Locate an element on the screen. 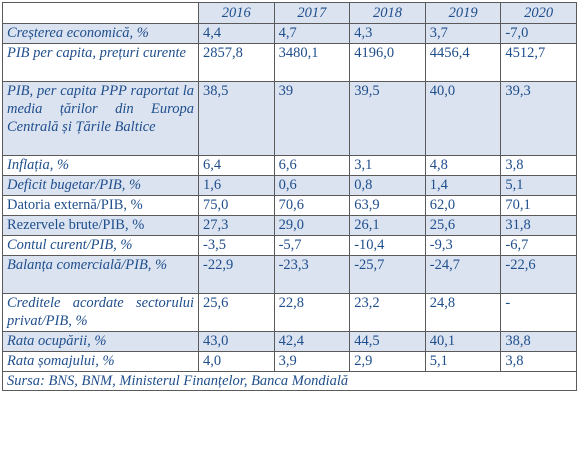 Image resolution: width=580 pixels, height=463 pixels. value-cell: 2857,8 is located at coordinates (236, 62).